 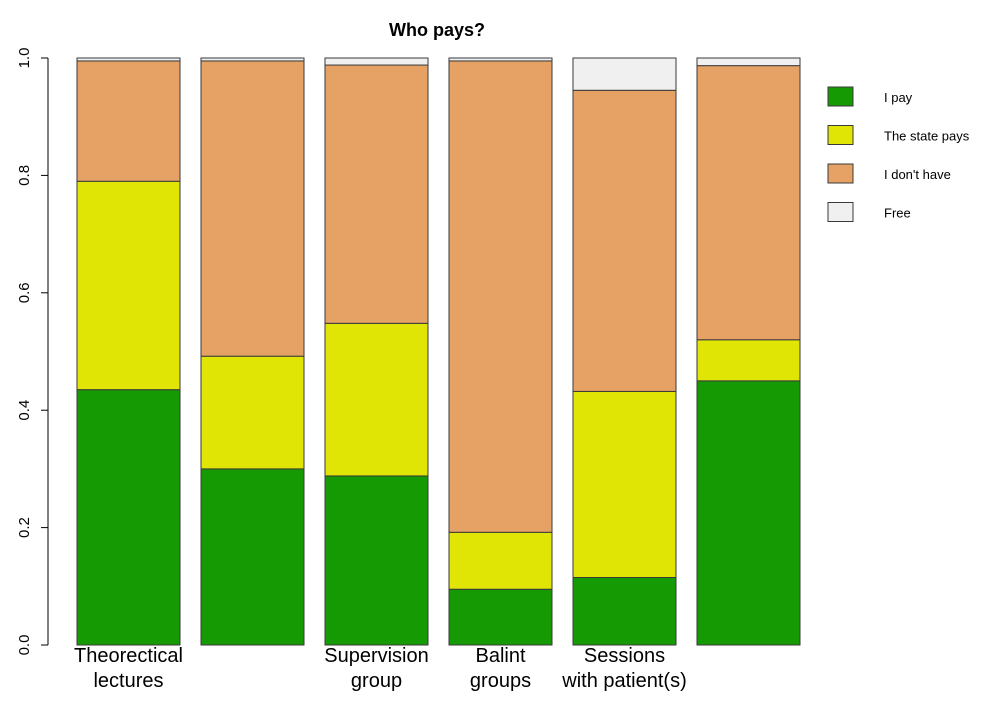 What do you see at coordinates (500, 656) in the screenshot?
I see `x-category-label: Balint` at bounding box center [500, 656].